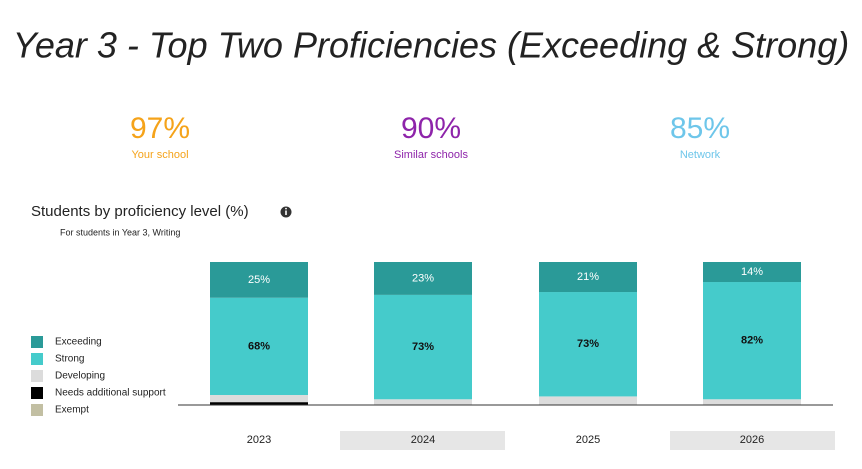 The height and width of the screenshot is (469, 862). Describe the element at coordinates (700, 155) in the screenshot. I see `stat-label: Network` at that location.